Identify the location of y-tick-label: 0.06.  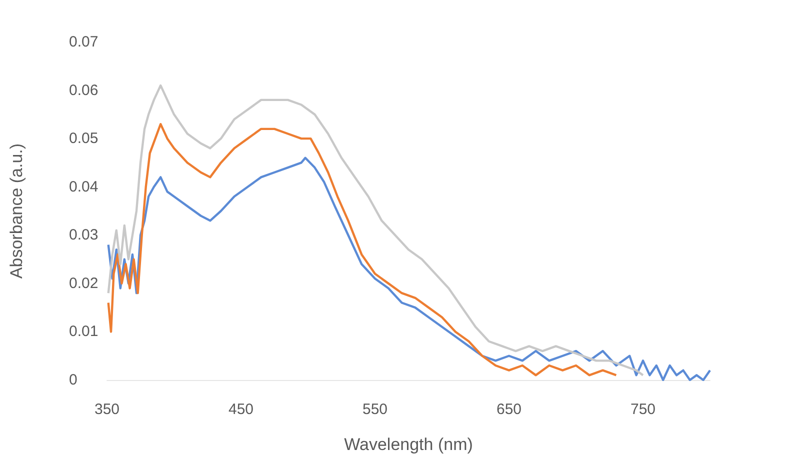
(83, 90).